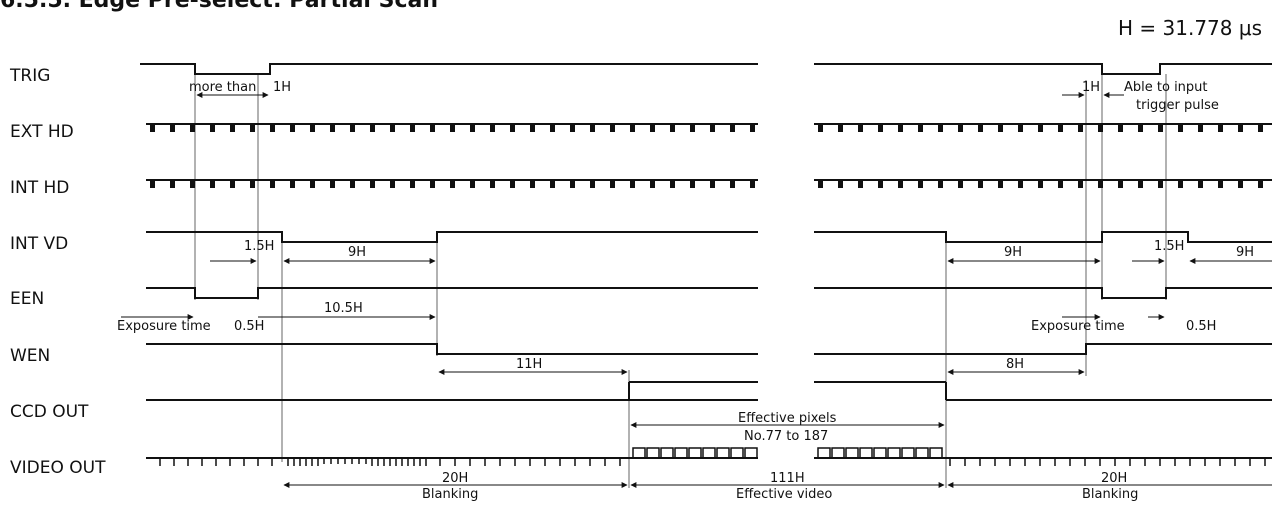 The image size is (1278, 506). Describe the element at coordinates (1190, 28) in the screenshot. I see `h-definition: H = 31.778 μs` at that location.